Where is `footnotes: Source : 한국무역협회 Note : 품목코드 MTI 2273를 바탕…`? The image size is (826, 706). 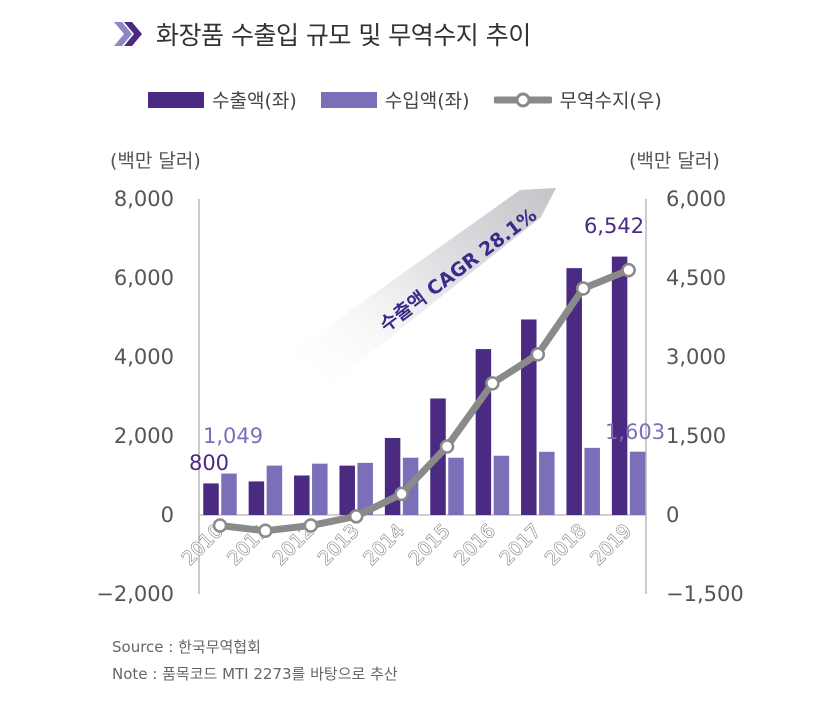
footnotes: Source : 한국무역협회 Note : 품목코드 MTI 2273를 바탕… is located at coordinates (255, 661).